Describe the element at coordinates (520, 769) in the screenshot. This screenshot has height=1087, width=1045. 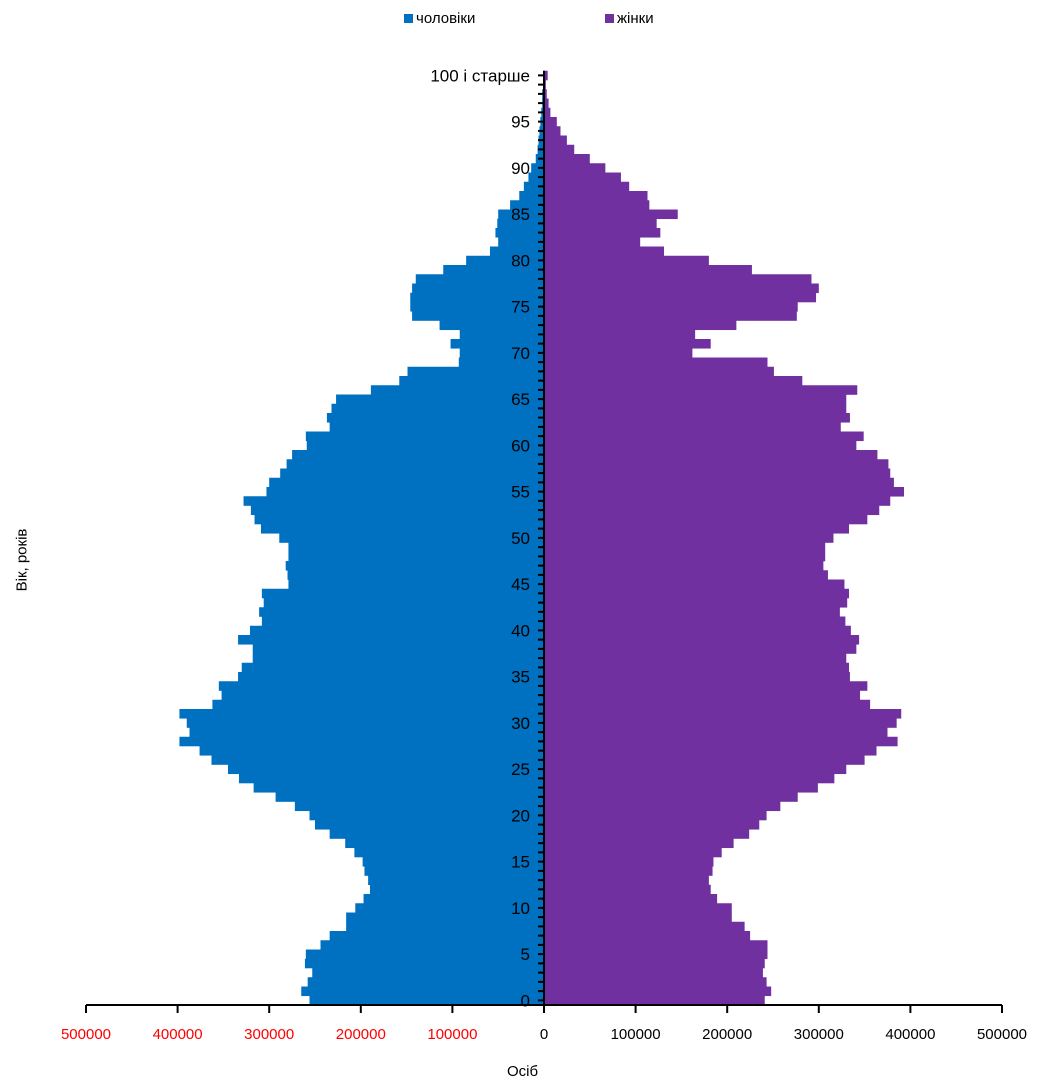
I see `y-tick-label: 25` at that location.